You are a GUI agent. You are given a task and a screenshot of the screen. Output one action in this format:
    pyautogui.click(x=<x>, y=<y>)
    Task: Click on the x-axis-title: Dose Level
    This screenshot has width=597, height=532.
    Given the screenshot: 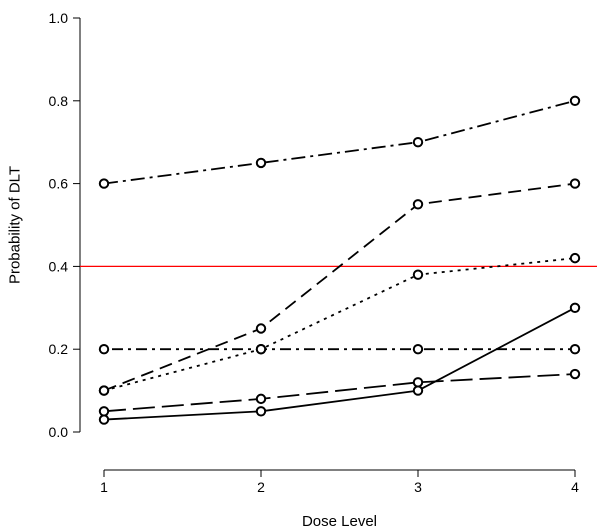 What is the action you would take?
    pyautogui.click(x=339, y=521)
    